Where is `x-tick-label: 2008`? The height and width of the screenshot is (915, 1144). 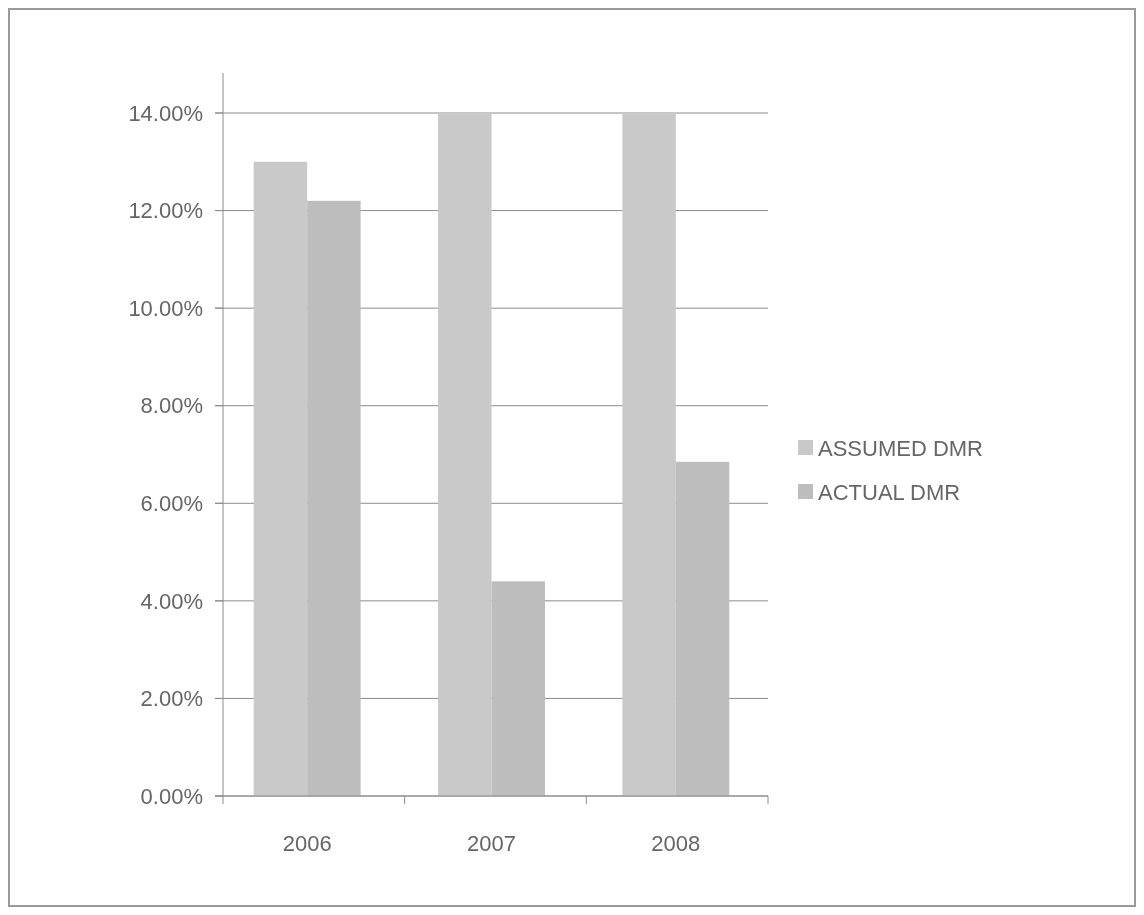 x-tick-label: 2008 is located at coordinates (676, 843).